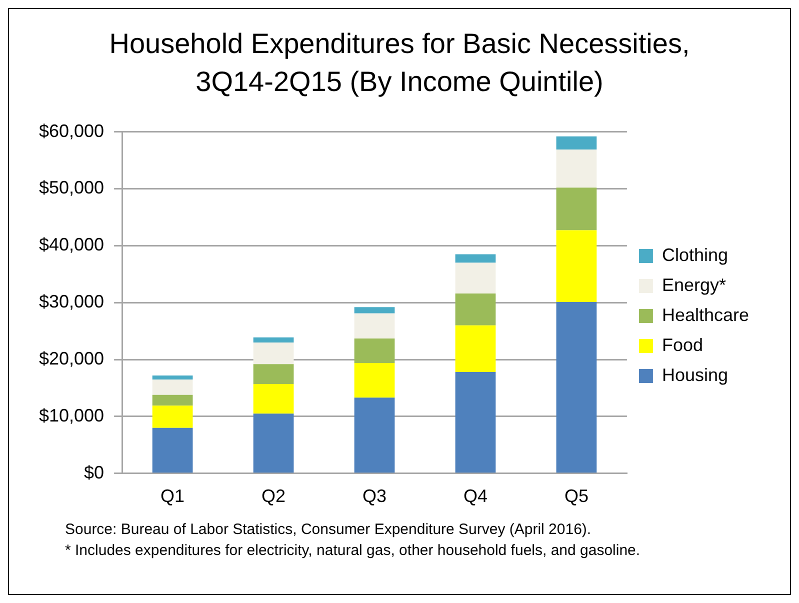 The image size is (799, 603). Describe the element at coordinates (705, 314) in the screenshot. I see `legend-label: Healthcare` at that location.